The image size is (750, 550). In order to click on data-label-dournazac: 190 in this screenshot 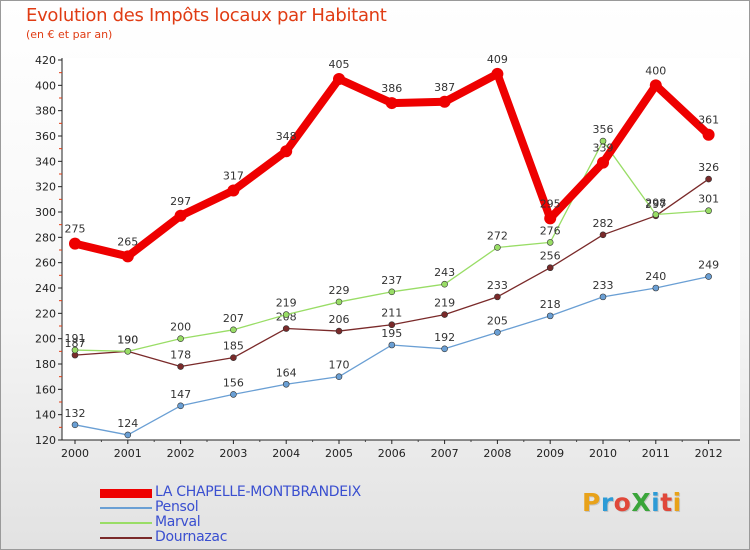, I will do `click(127, 339)`.